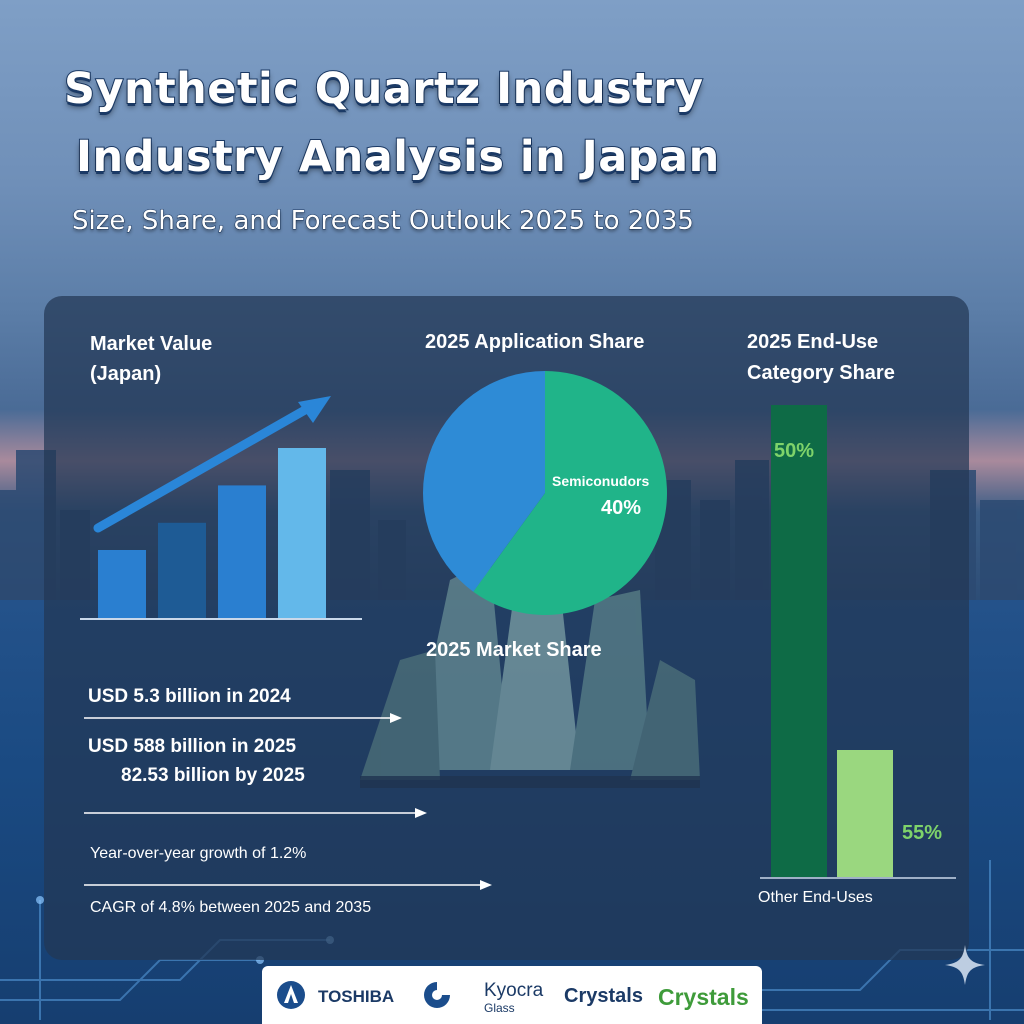  Describe the element at coordinates (205, 467) in the screenshot. I see `trend-arrow-shaft` at that location.